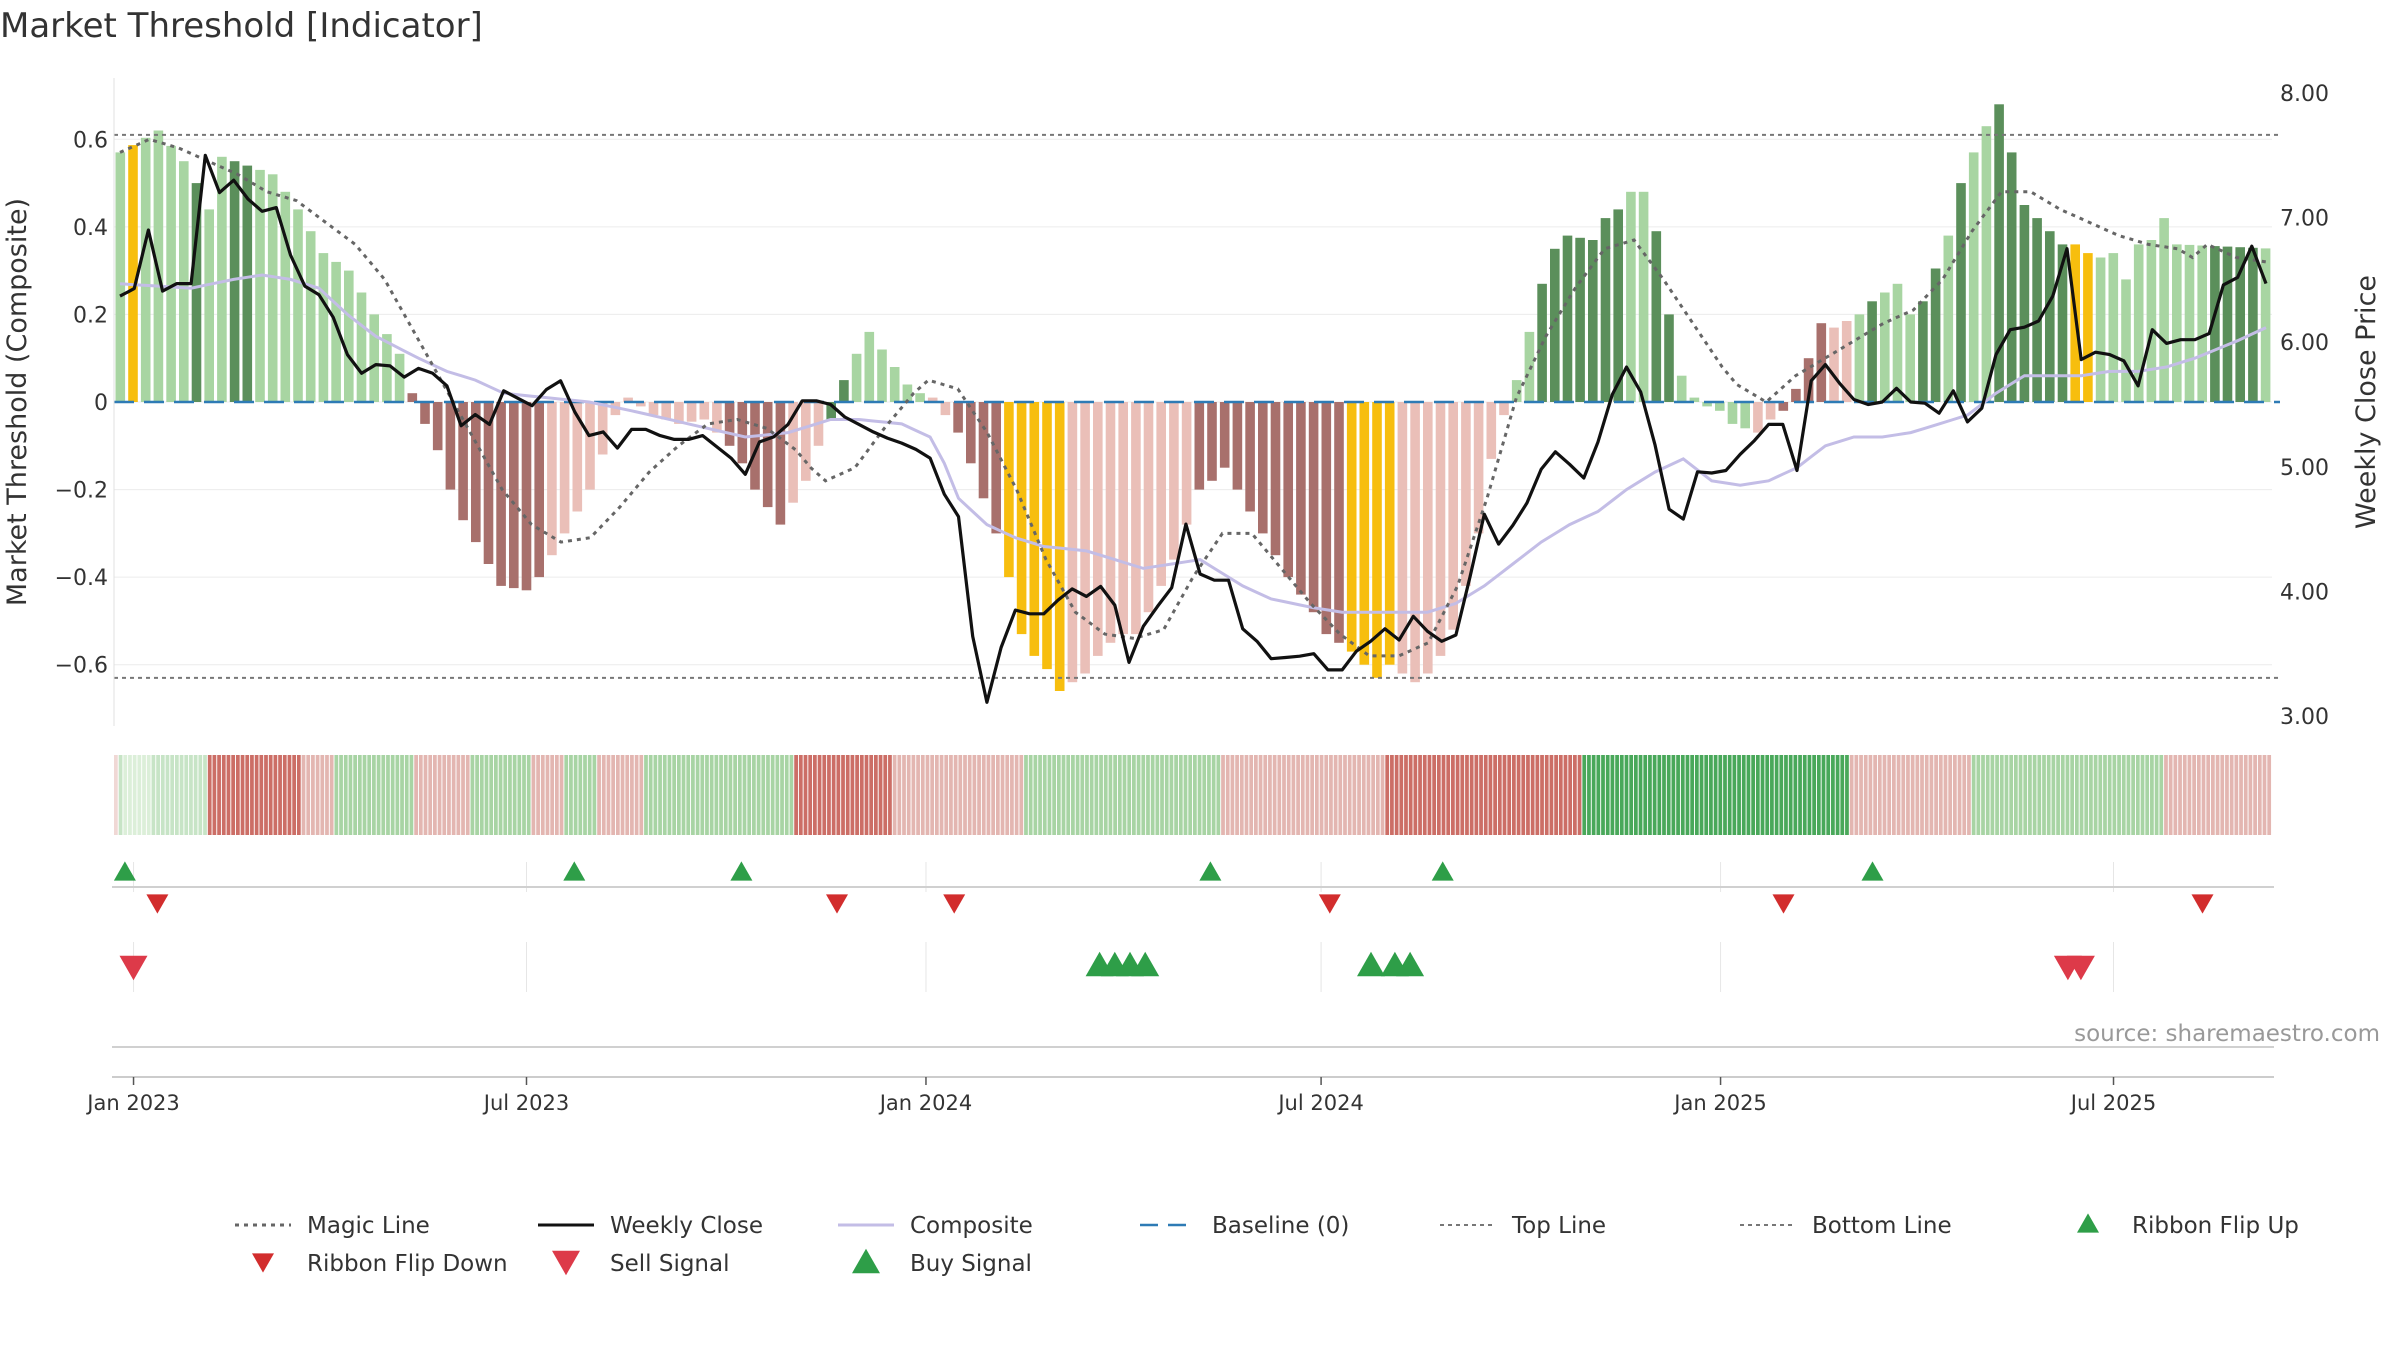 This screenshot has height=1350, width=2400. I want to click on legend-item: Baseline (0), so click(1244, 1226).